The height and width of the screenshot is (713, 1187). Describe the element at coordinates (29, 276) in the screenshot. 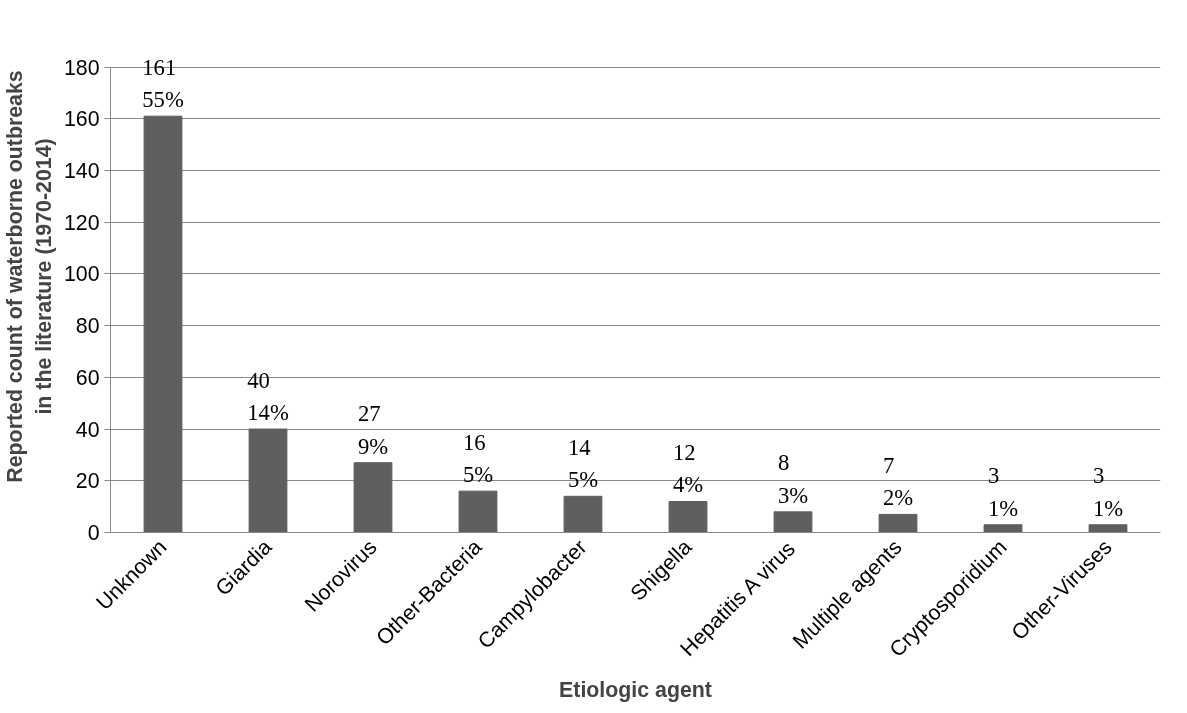

I see `y-axis-title: Reported count of waterborne outbreaks in the literature (1970-2014)` at that location.